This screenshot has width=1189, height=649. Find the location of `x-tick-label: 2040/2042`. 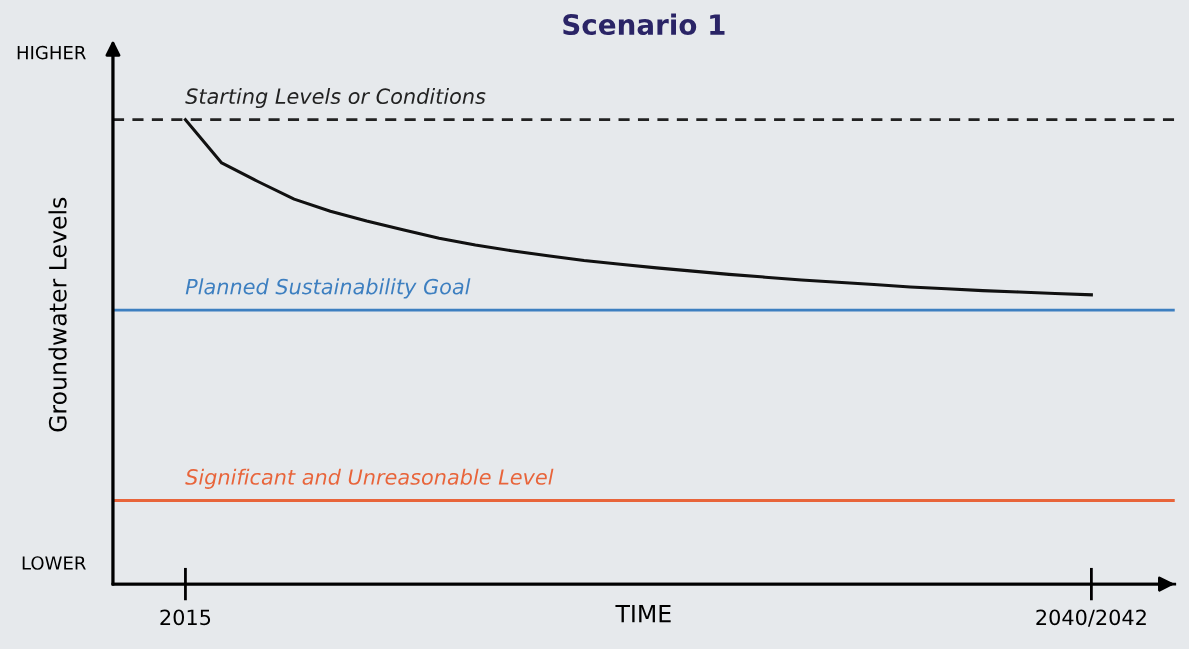

x-tick-label: 2040/2042 is located at coordinates (1091, 618).